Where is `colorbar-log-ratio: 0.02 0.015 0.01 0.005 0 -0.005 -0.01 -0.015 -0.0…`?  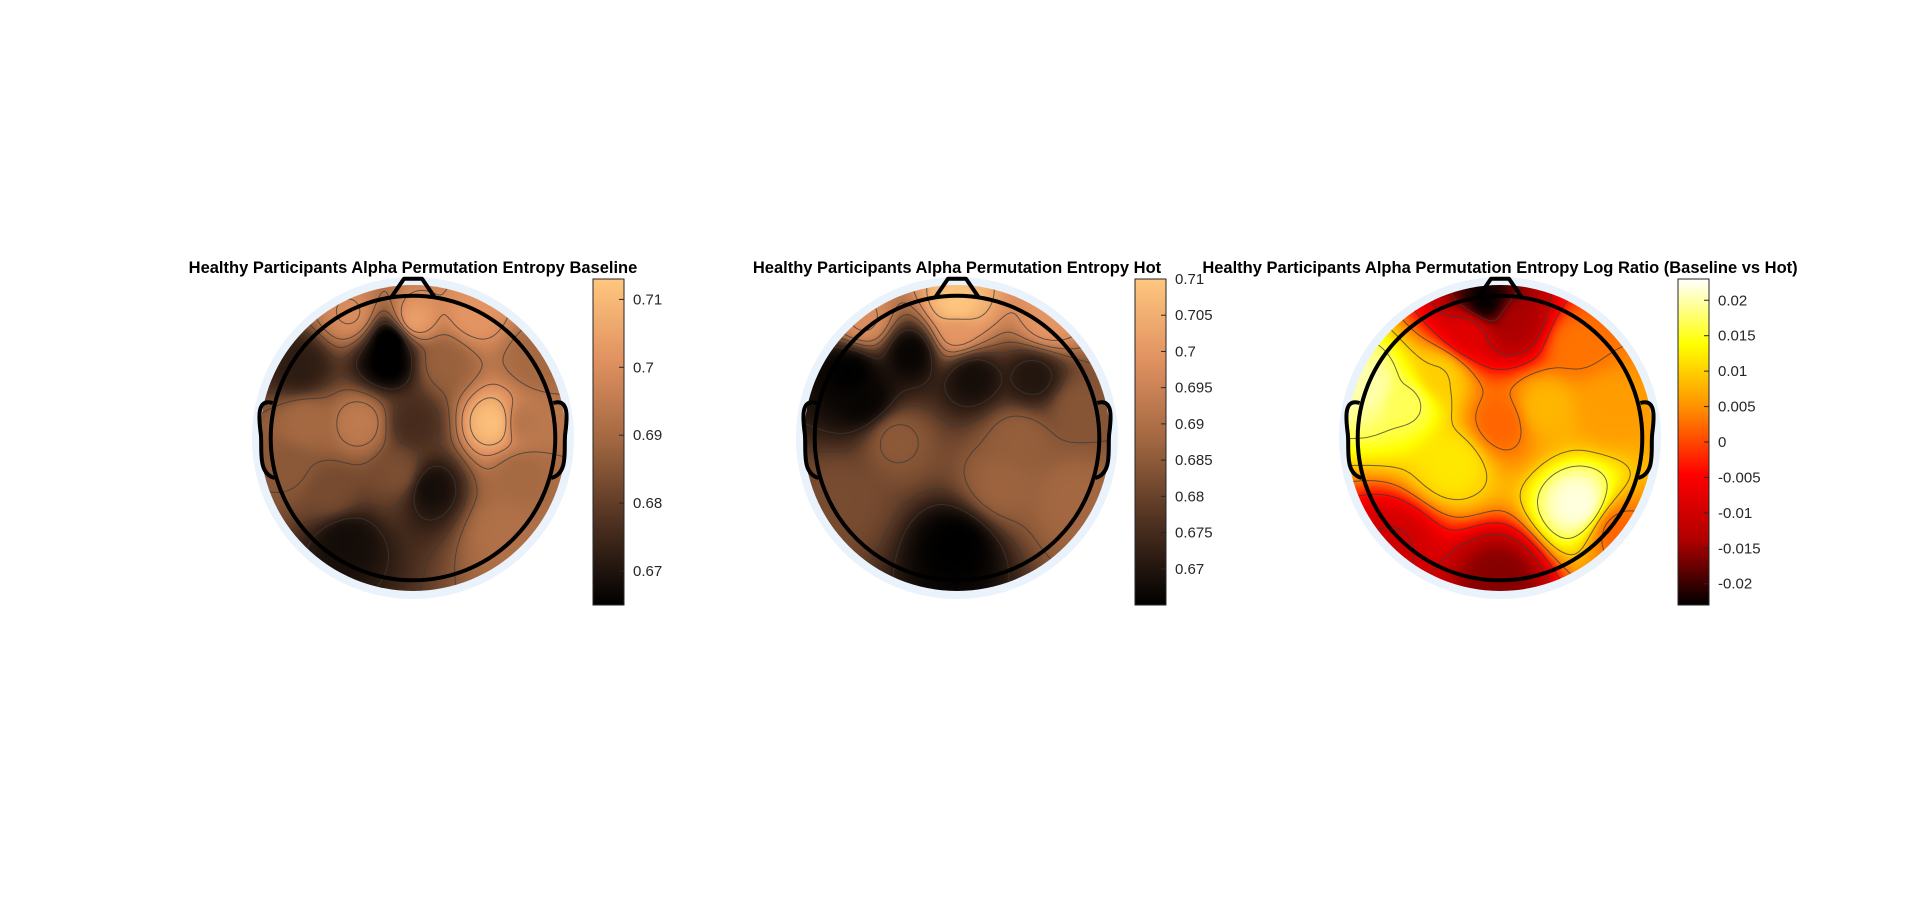 colorbar-log-ratio: 0.02 0.015 0.01 0.005 0 -0.005 -0.01 -0.015 -0.0… is located at coordinates (1719, 442).